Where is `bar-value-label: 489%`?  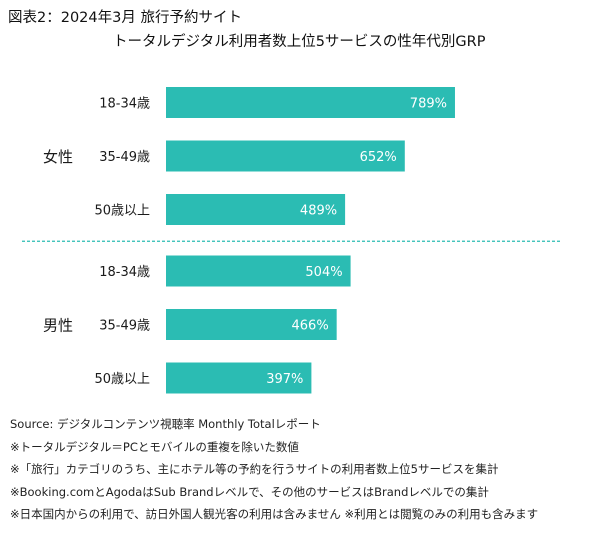
bar-value-label: 489% is located at coordinates (318, 211).